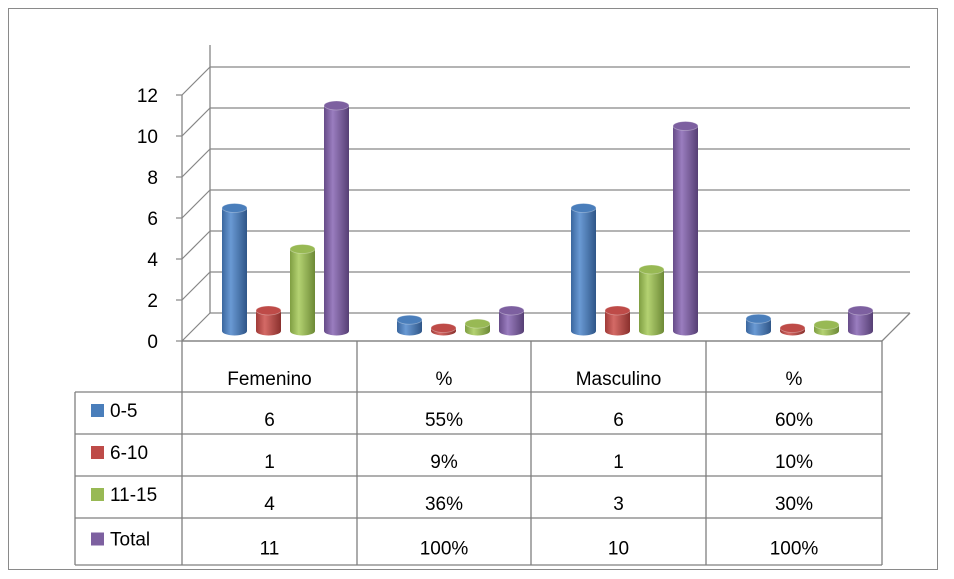 The image size is (954, 579). Describe the element at coordinates (97, 539) in the screenshot. I see `legend-swatch-Total` at that location.